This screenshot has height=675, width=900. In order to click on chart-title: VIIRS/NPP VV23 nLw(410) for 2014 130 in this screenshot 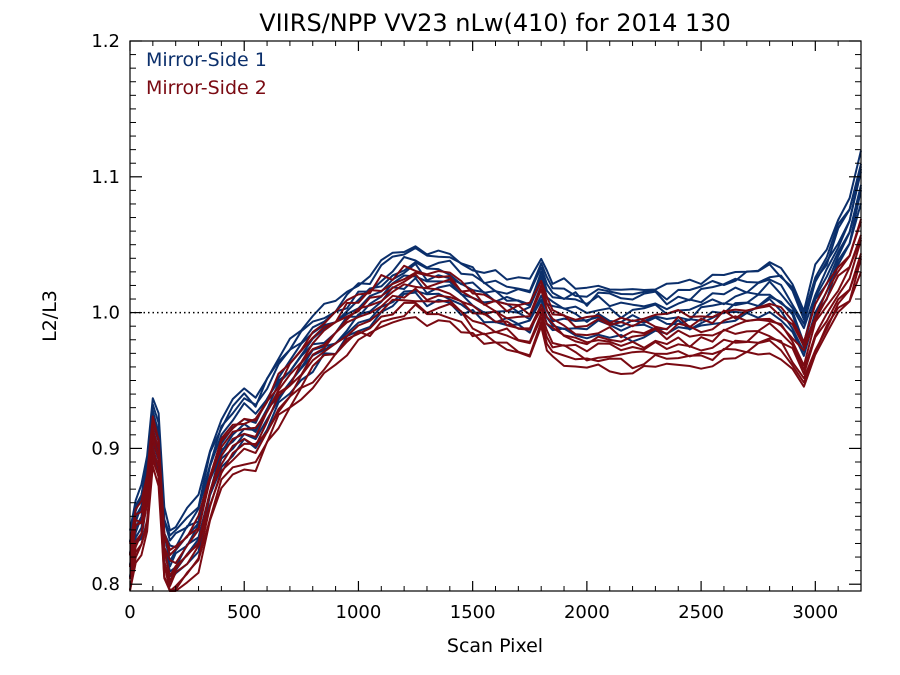, I will do `click(495, 23)`.